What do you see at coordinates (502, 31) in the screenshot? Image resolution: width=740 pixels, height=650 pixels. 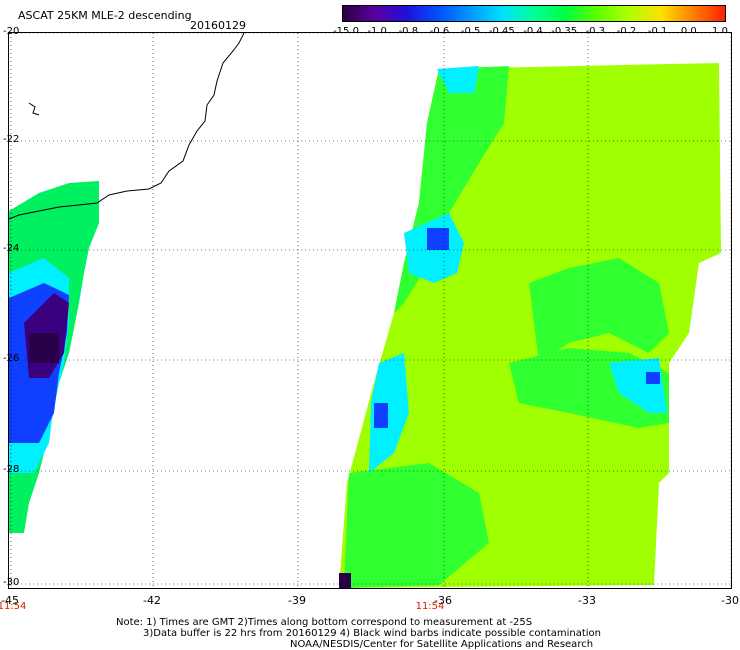 I see `colorbar-tick-label: -0.45` at bounding box center [502, 31].